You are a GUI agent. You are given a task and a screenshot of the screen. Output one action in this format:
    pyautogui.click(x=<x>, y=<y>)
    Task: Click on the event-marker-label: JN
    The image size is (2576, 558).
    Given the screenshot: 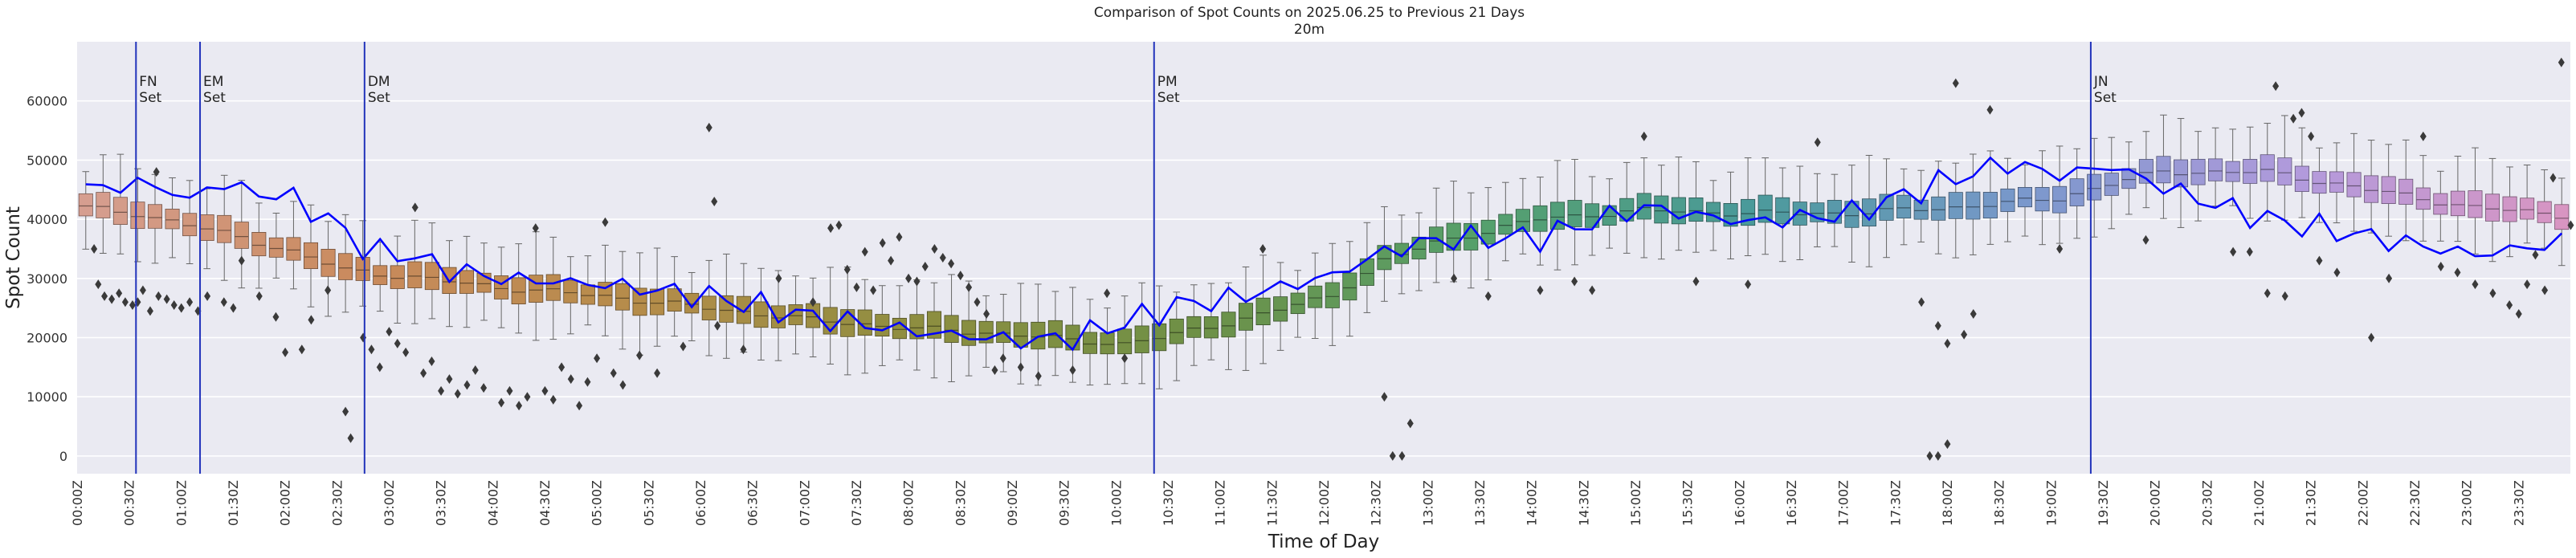 What is the action you would take?
    pyautogui.click(x=2101, y=82)
    